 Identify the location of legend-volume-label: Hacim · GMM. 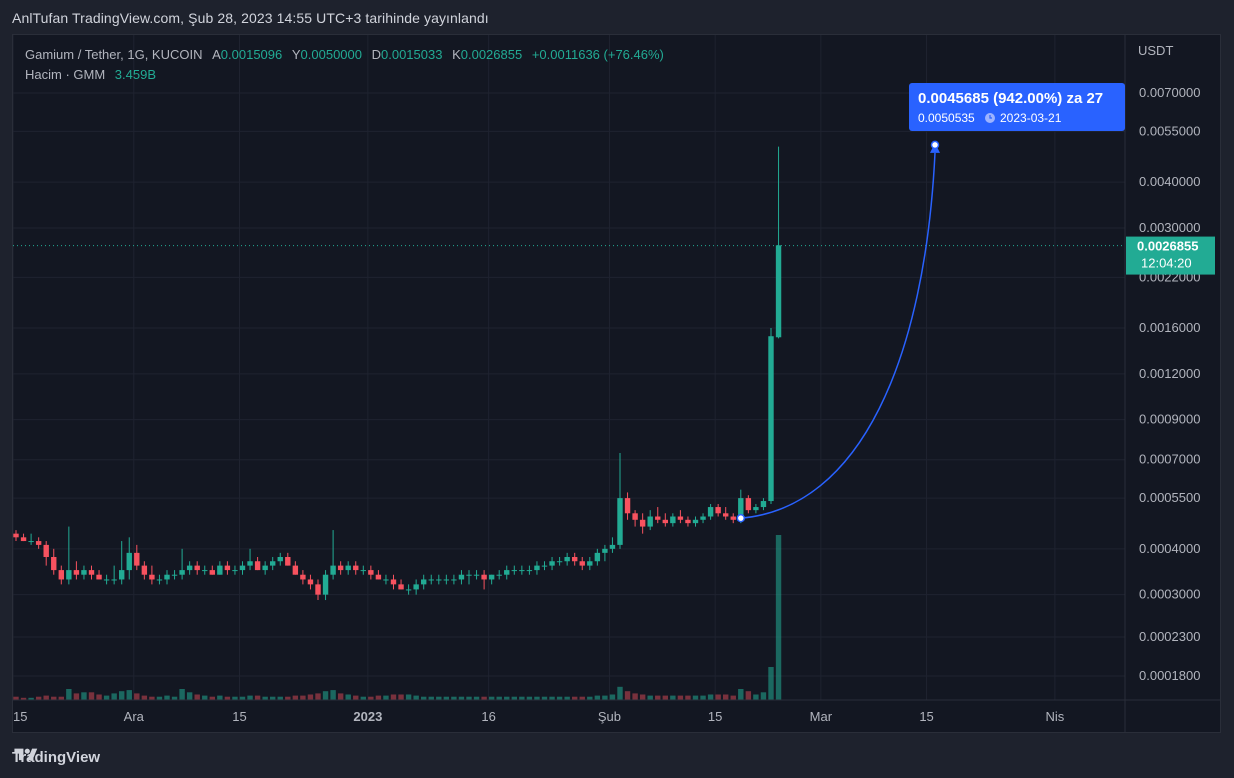
(65, 74).